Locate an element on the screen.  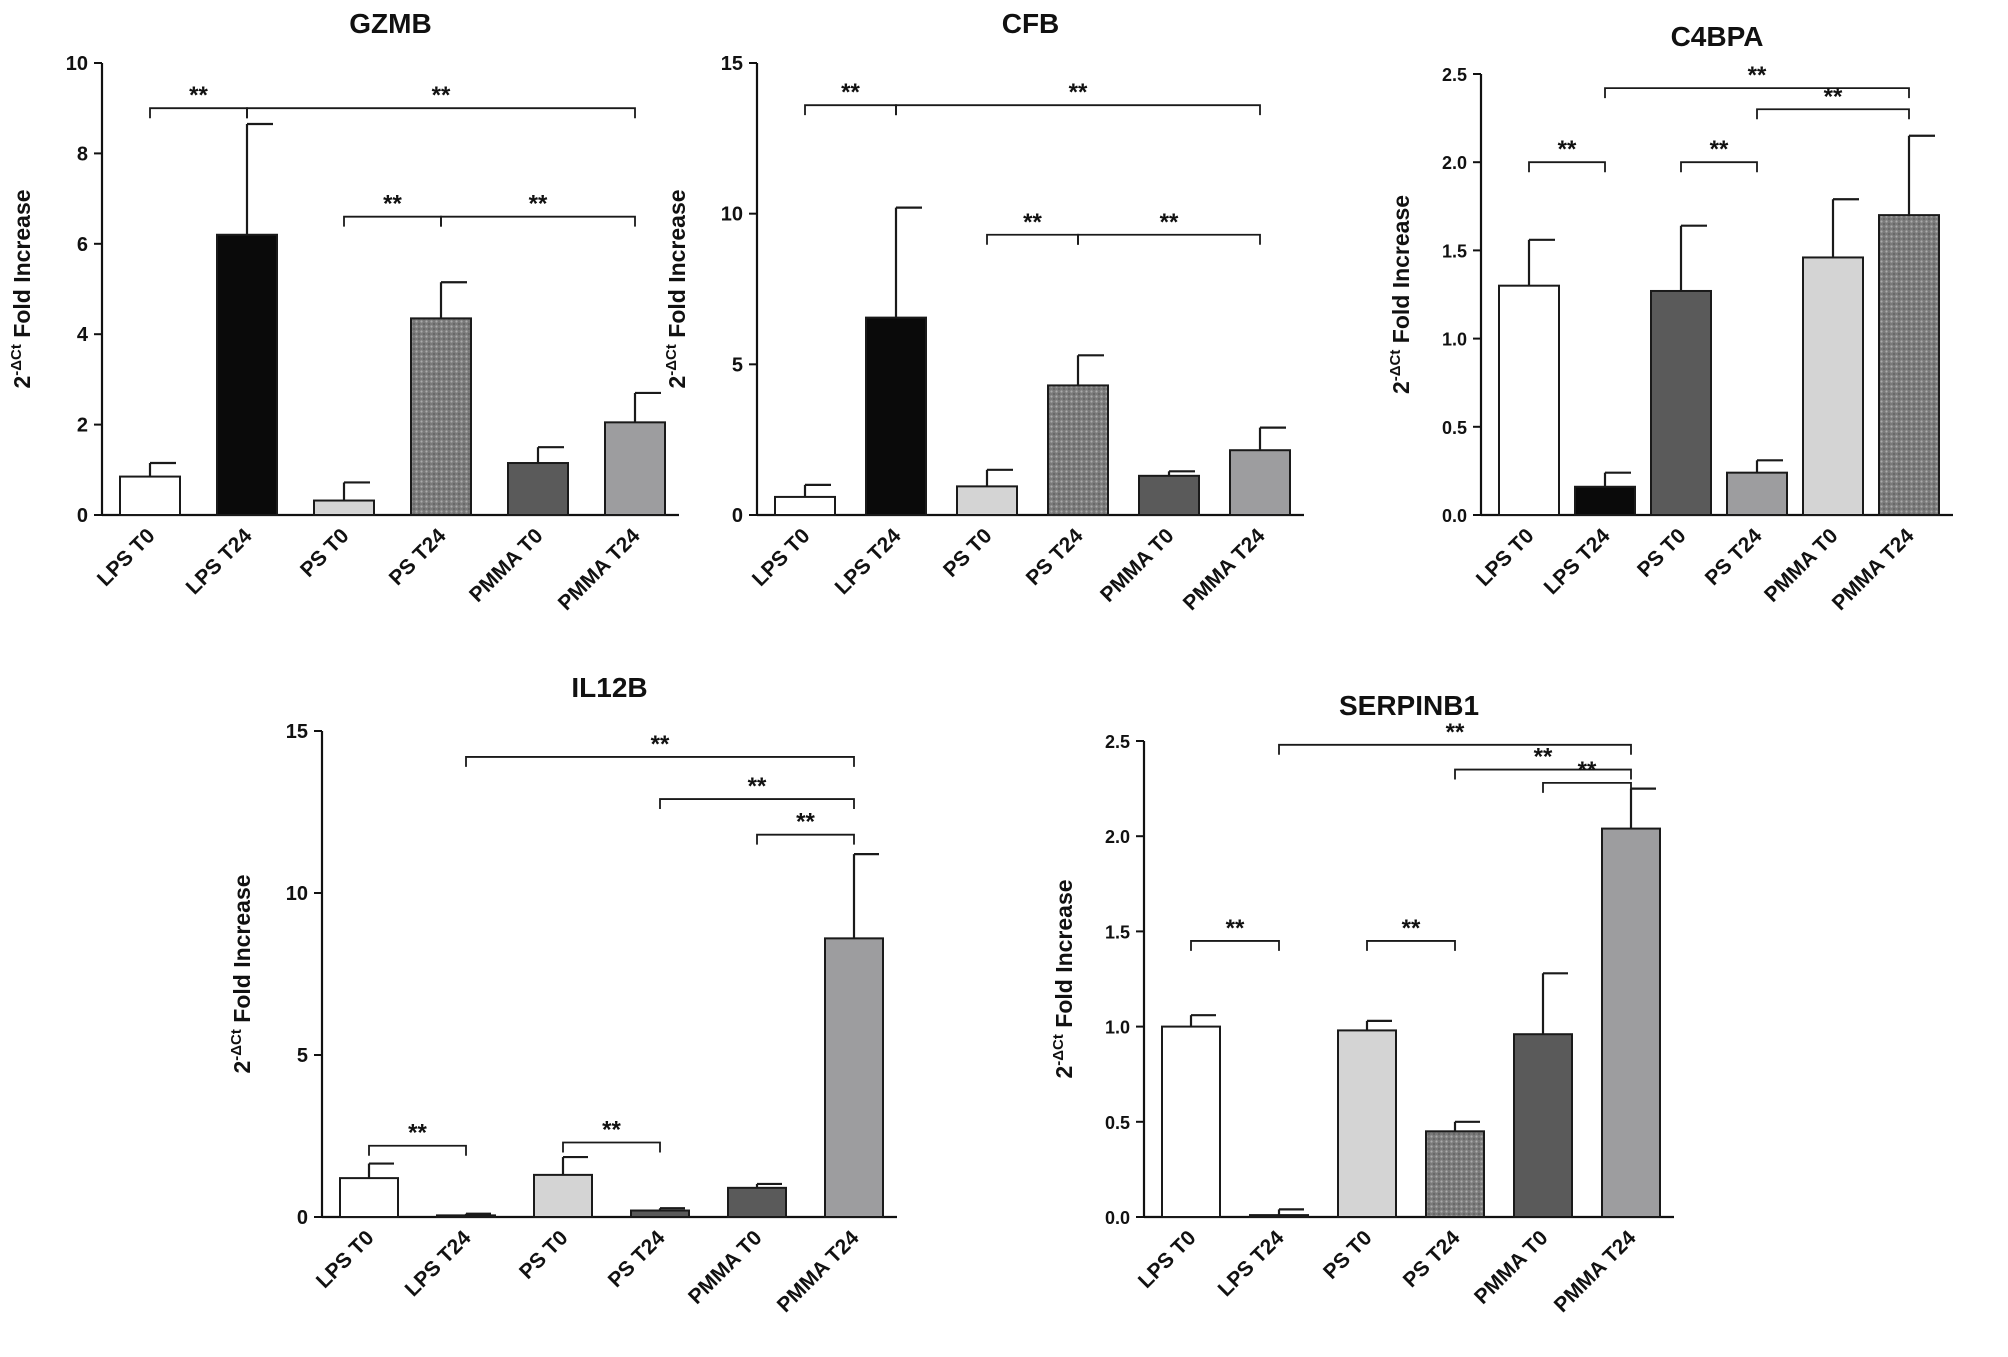
x-tick-label: LPS T24 is located at coordinates (219, 561).